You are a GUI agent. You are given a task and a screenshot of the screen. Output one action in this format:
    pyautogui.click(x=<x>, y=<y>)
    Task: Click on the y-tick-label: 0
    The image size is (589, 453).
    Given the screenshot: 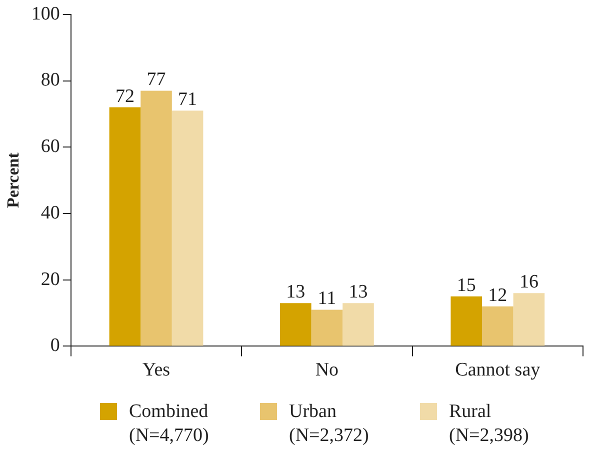 What is the action you would take?
    pyautogui.click(x=55, y=345)
    